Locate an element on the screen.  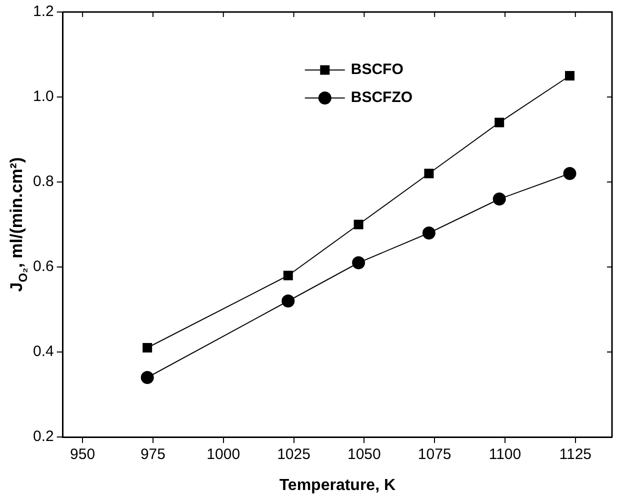
y-axis-title: JO₂, ml/(min.cm²) is located at coordinates (18, 224).